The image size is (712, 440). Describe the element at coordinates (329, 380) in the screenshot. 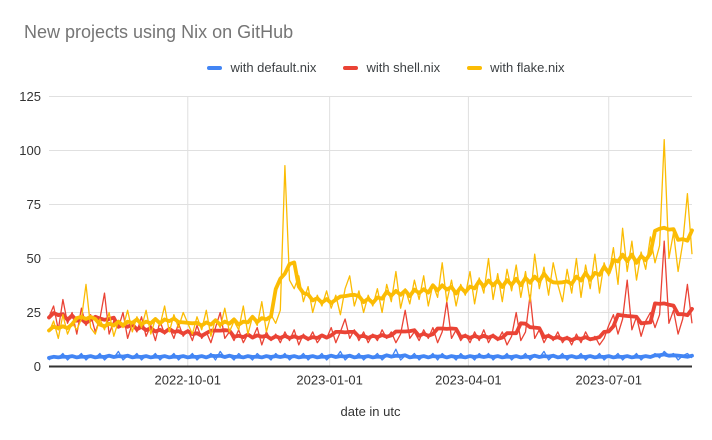

I see `x-tick-label: 2023-01-01` at that location.